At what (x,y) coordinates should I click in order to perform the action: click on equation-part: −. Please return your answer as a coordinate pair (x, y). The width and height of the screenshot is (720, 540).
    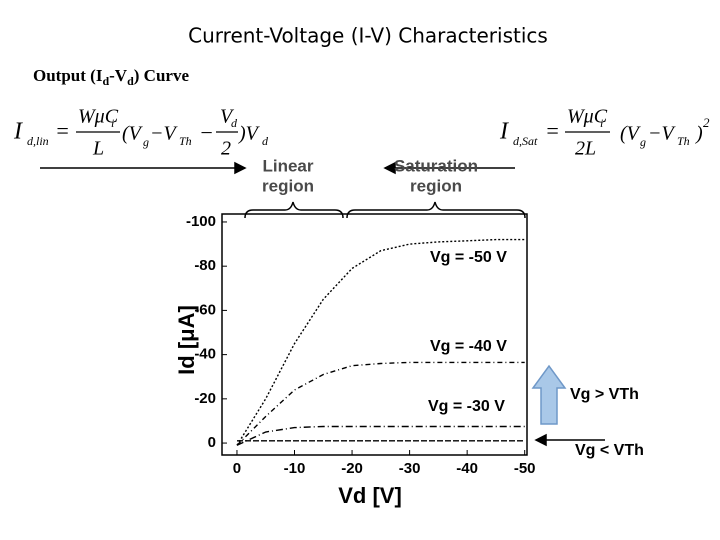
    Looking at the image, I should click on (206, 132).